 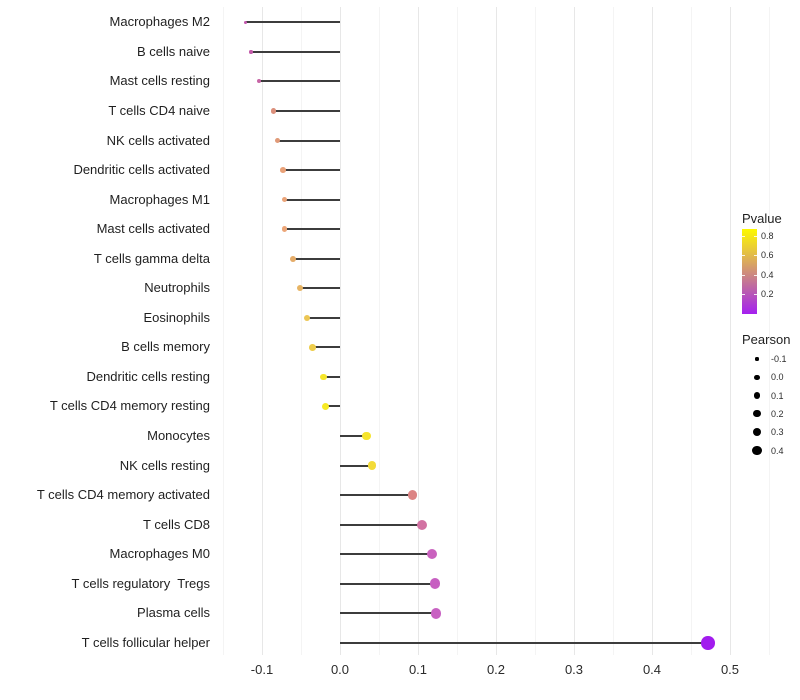 What do you see at coordinates (173, 51) in the screenshot?
I see `category-label: B cells naive` at bounding box center [173, 51].